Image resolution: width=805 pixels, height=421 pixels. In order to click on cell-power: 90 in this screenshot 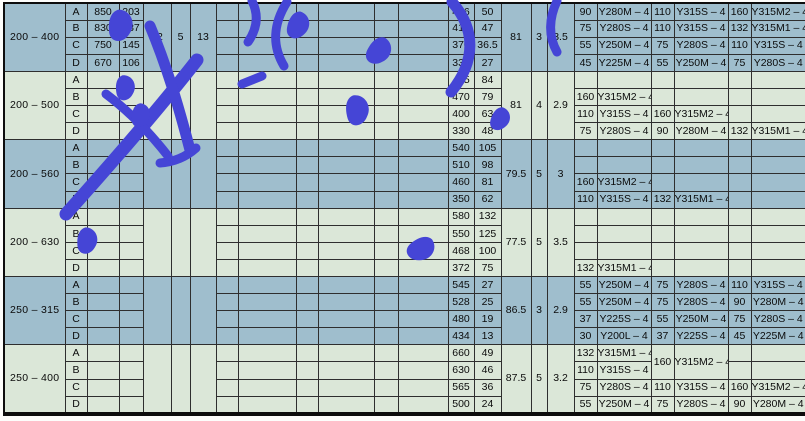, I will do `click(739, 405)`.